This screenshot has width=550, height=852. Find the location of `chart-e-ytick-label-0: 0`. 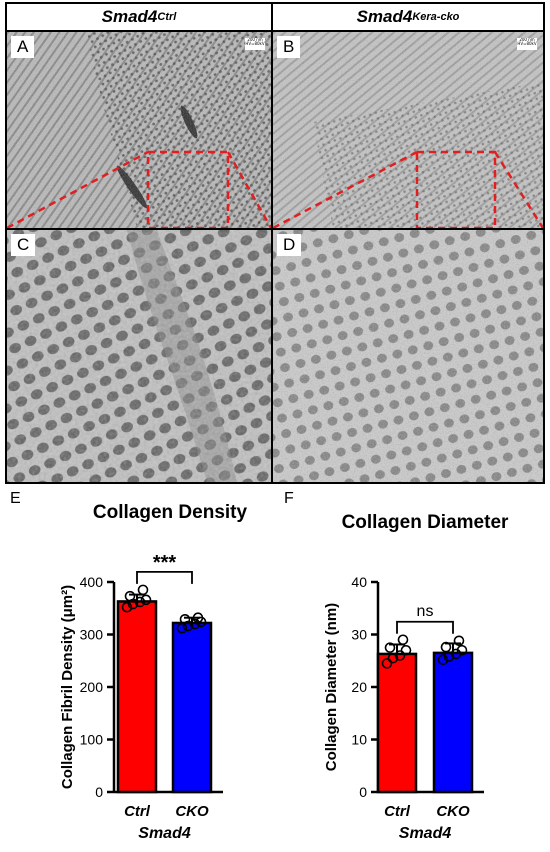

chart-e-ytick-label-0: 0 is located at coordinates (99, 792).